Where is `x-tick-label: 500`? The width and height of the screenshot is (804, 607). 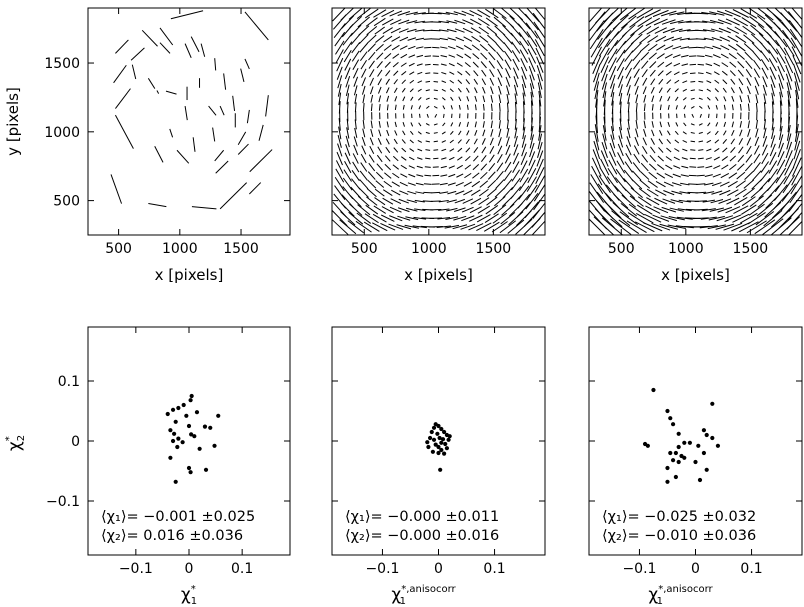 x-tick-label: 500 is located at coordinates (118, 249).